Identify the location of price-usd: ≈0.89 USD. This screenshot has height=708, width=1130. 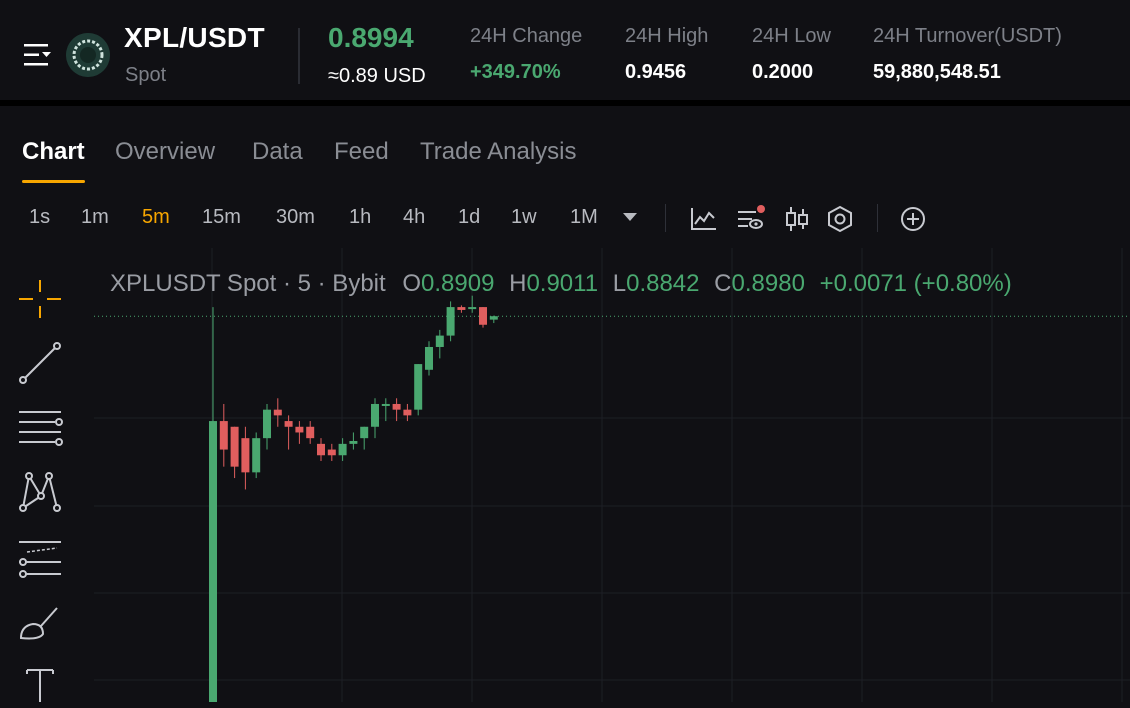
(377, 76).